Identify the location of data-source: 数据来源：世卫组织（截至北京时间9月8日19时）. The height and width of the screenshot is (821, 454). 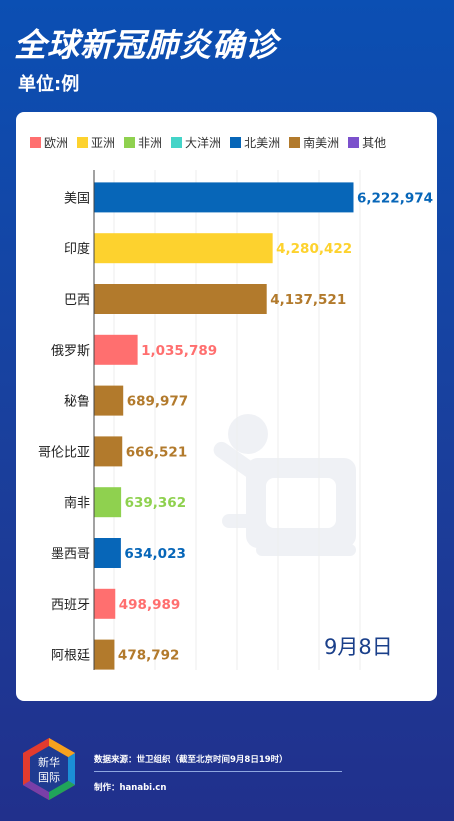
(191, 760).